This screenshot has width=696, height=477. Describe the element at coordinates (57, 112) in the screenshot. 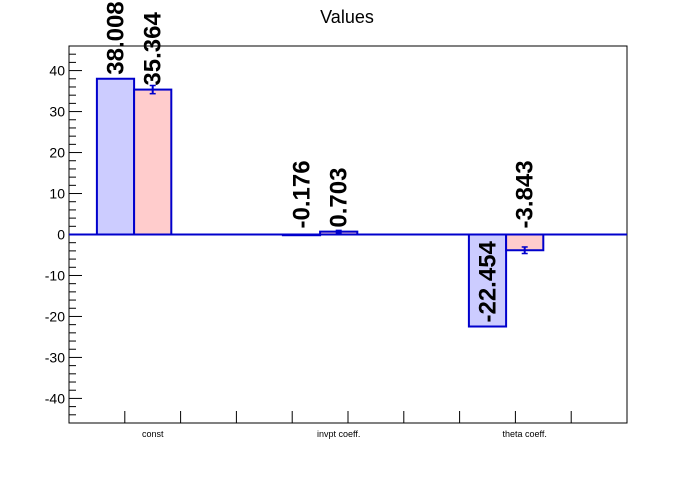

I see `y-tick-label: 30` at that location.